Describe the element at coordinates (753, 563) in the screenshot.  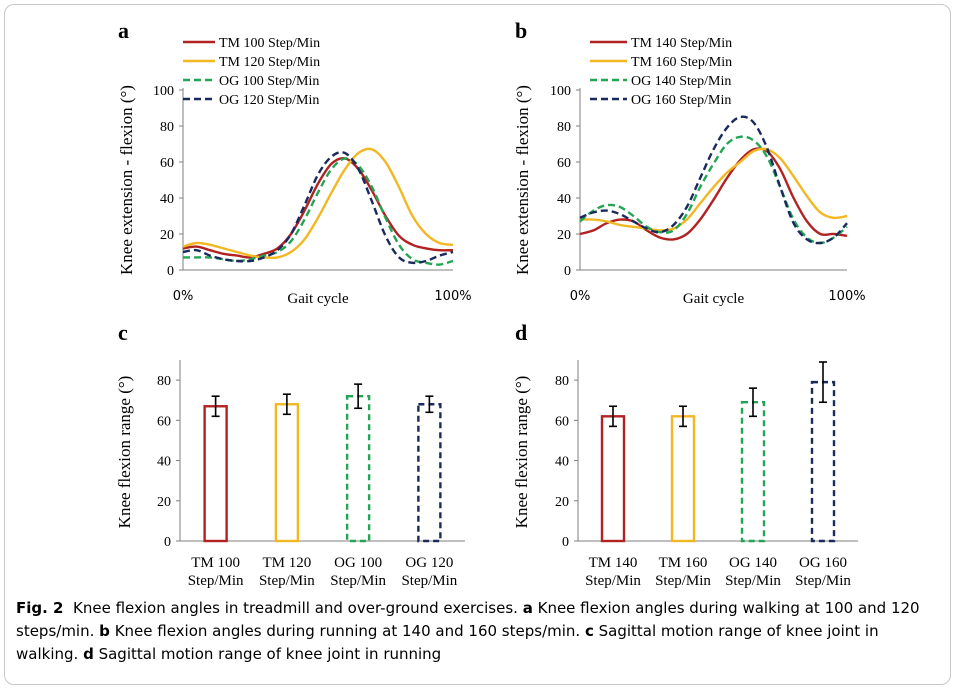
I see `category-label-line1: OG 140` at that location.